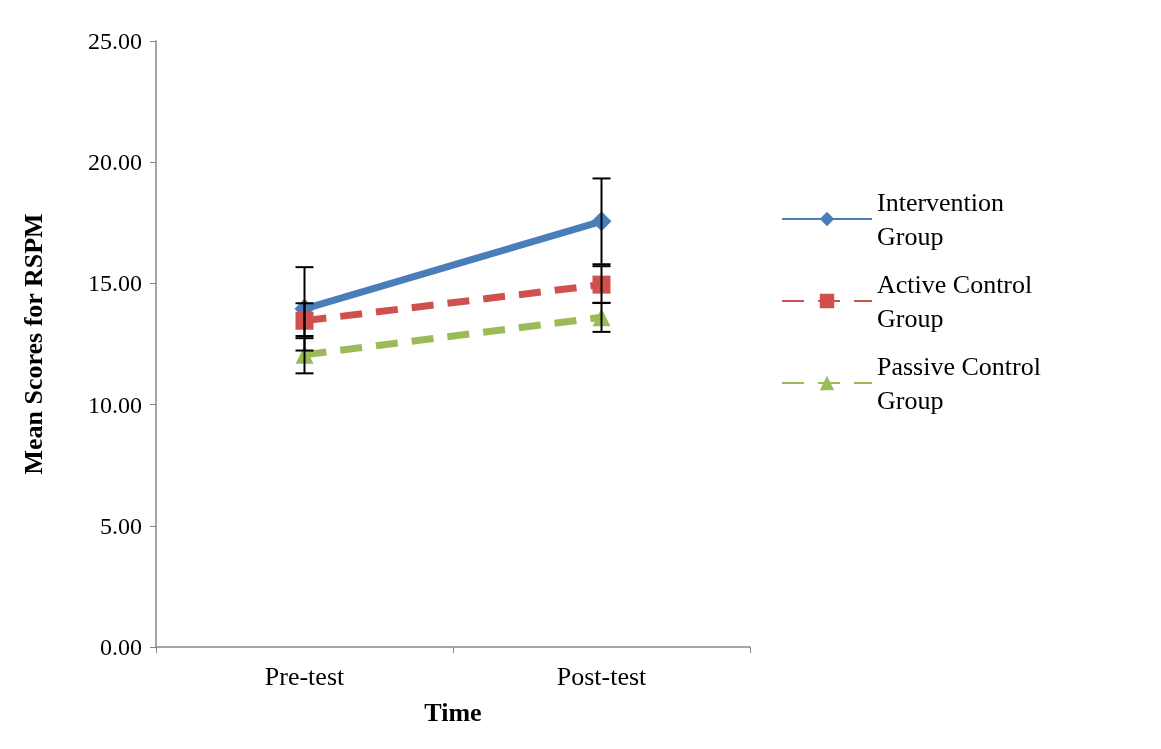 Image resolution: width=1161 pixels, height=749 pixels. What do you see at coordinates (304, 676) in the screenshot?
I see `x-tick-label: Pre-test` at bounding box center [304, 676].